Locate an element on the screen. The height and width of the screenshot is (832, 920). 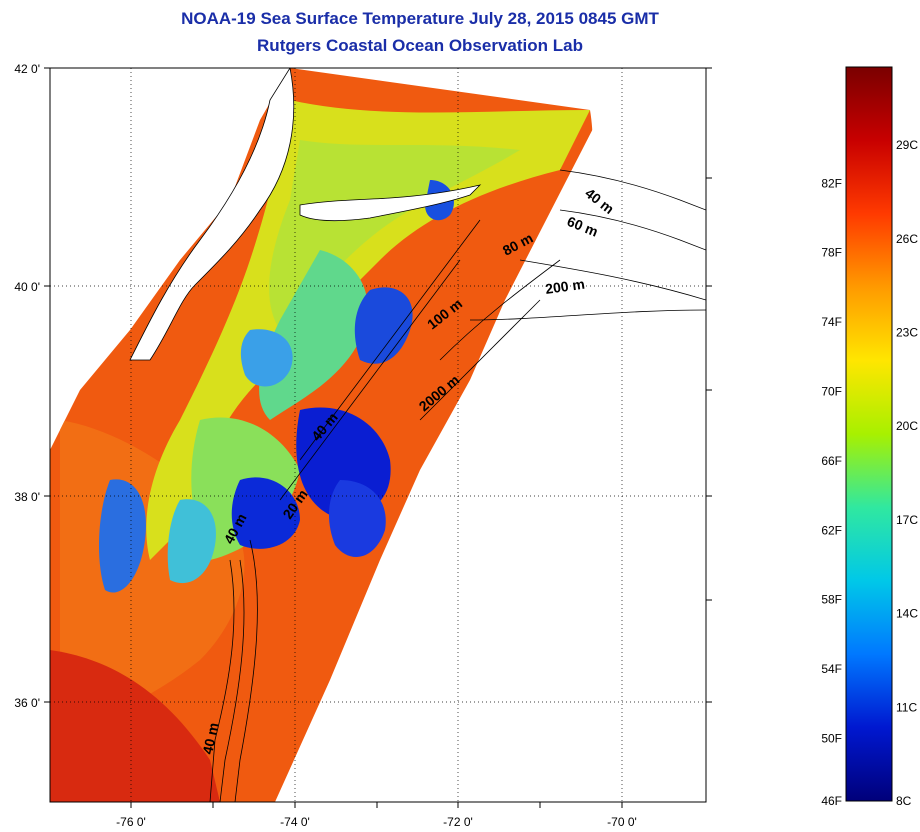
colorbar-c-label: 23C is located at coordinates (907, 332).